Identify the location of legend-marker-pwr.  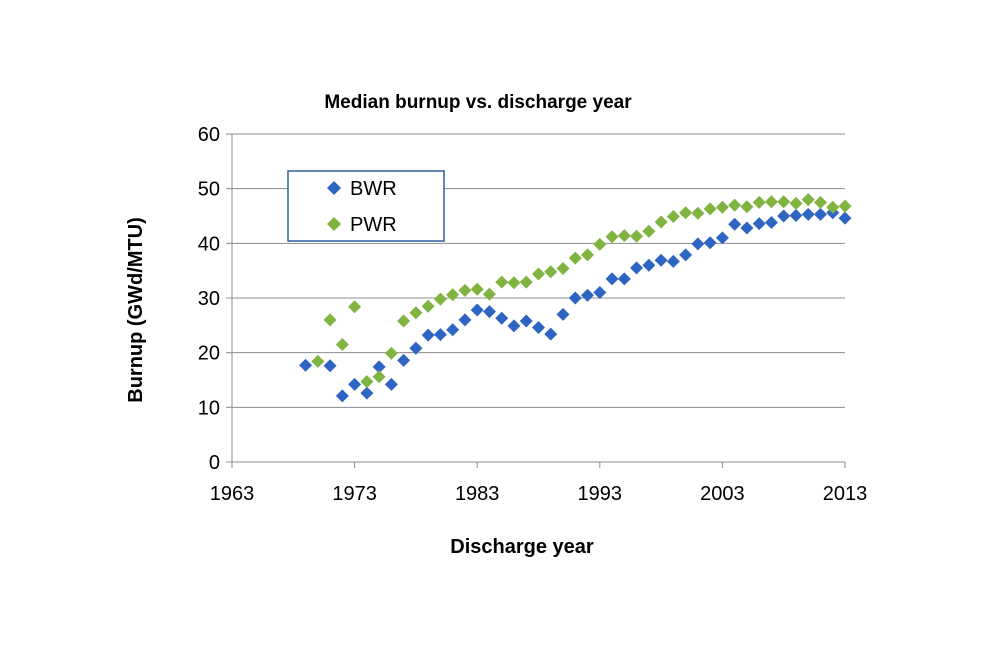
(334, 224).